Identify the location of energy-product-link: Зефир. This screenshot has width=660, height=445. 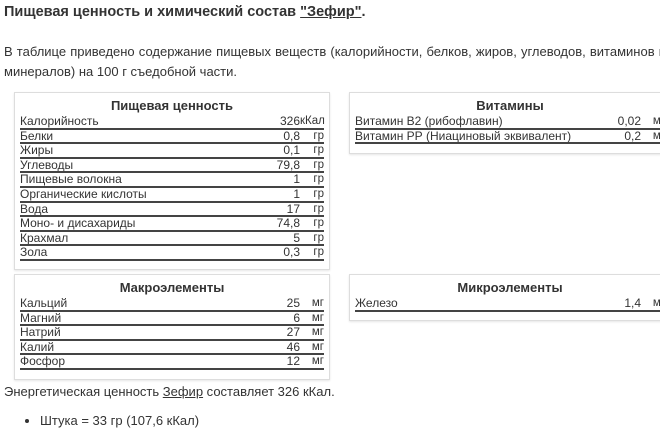
(183, 391).